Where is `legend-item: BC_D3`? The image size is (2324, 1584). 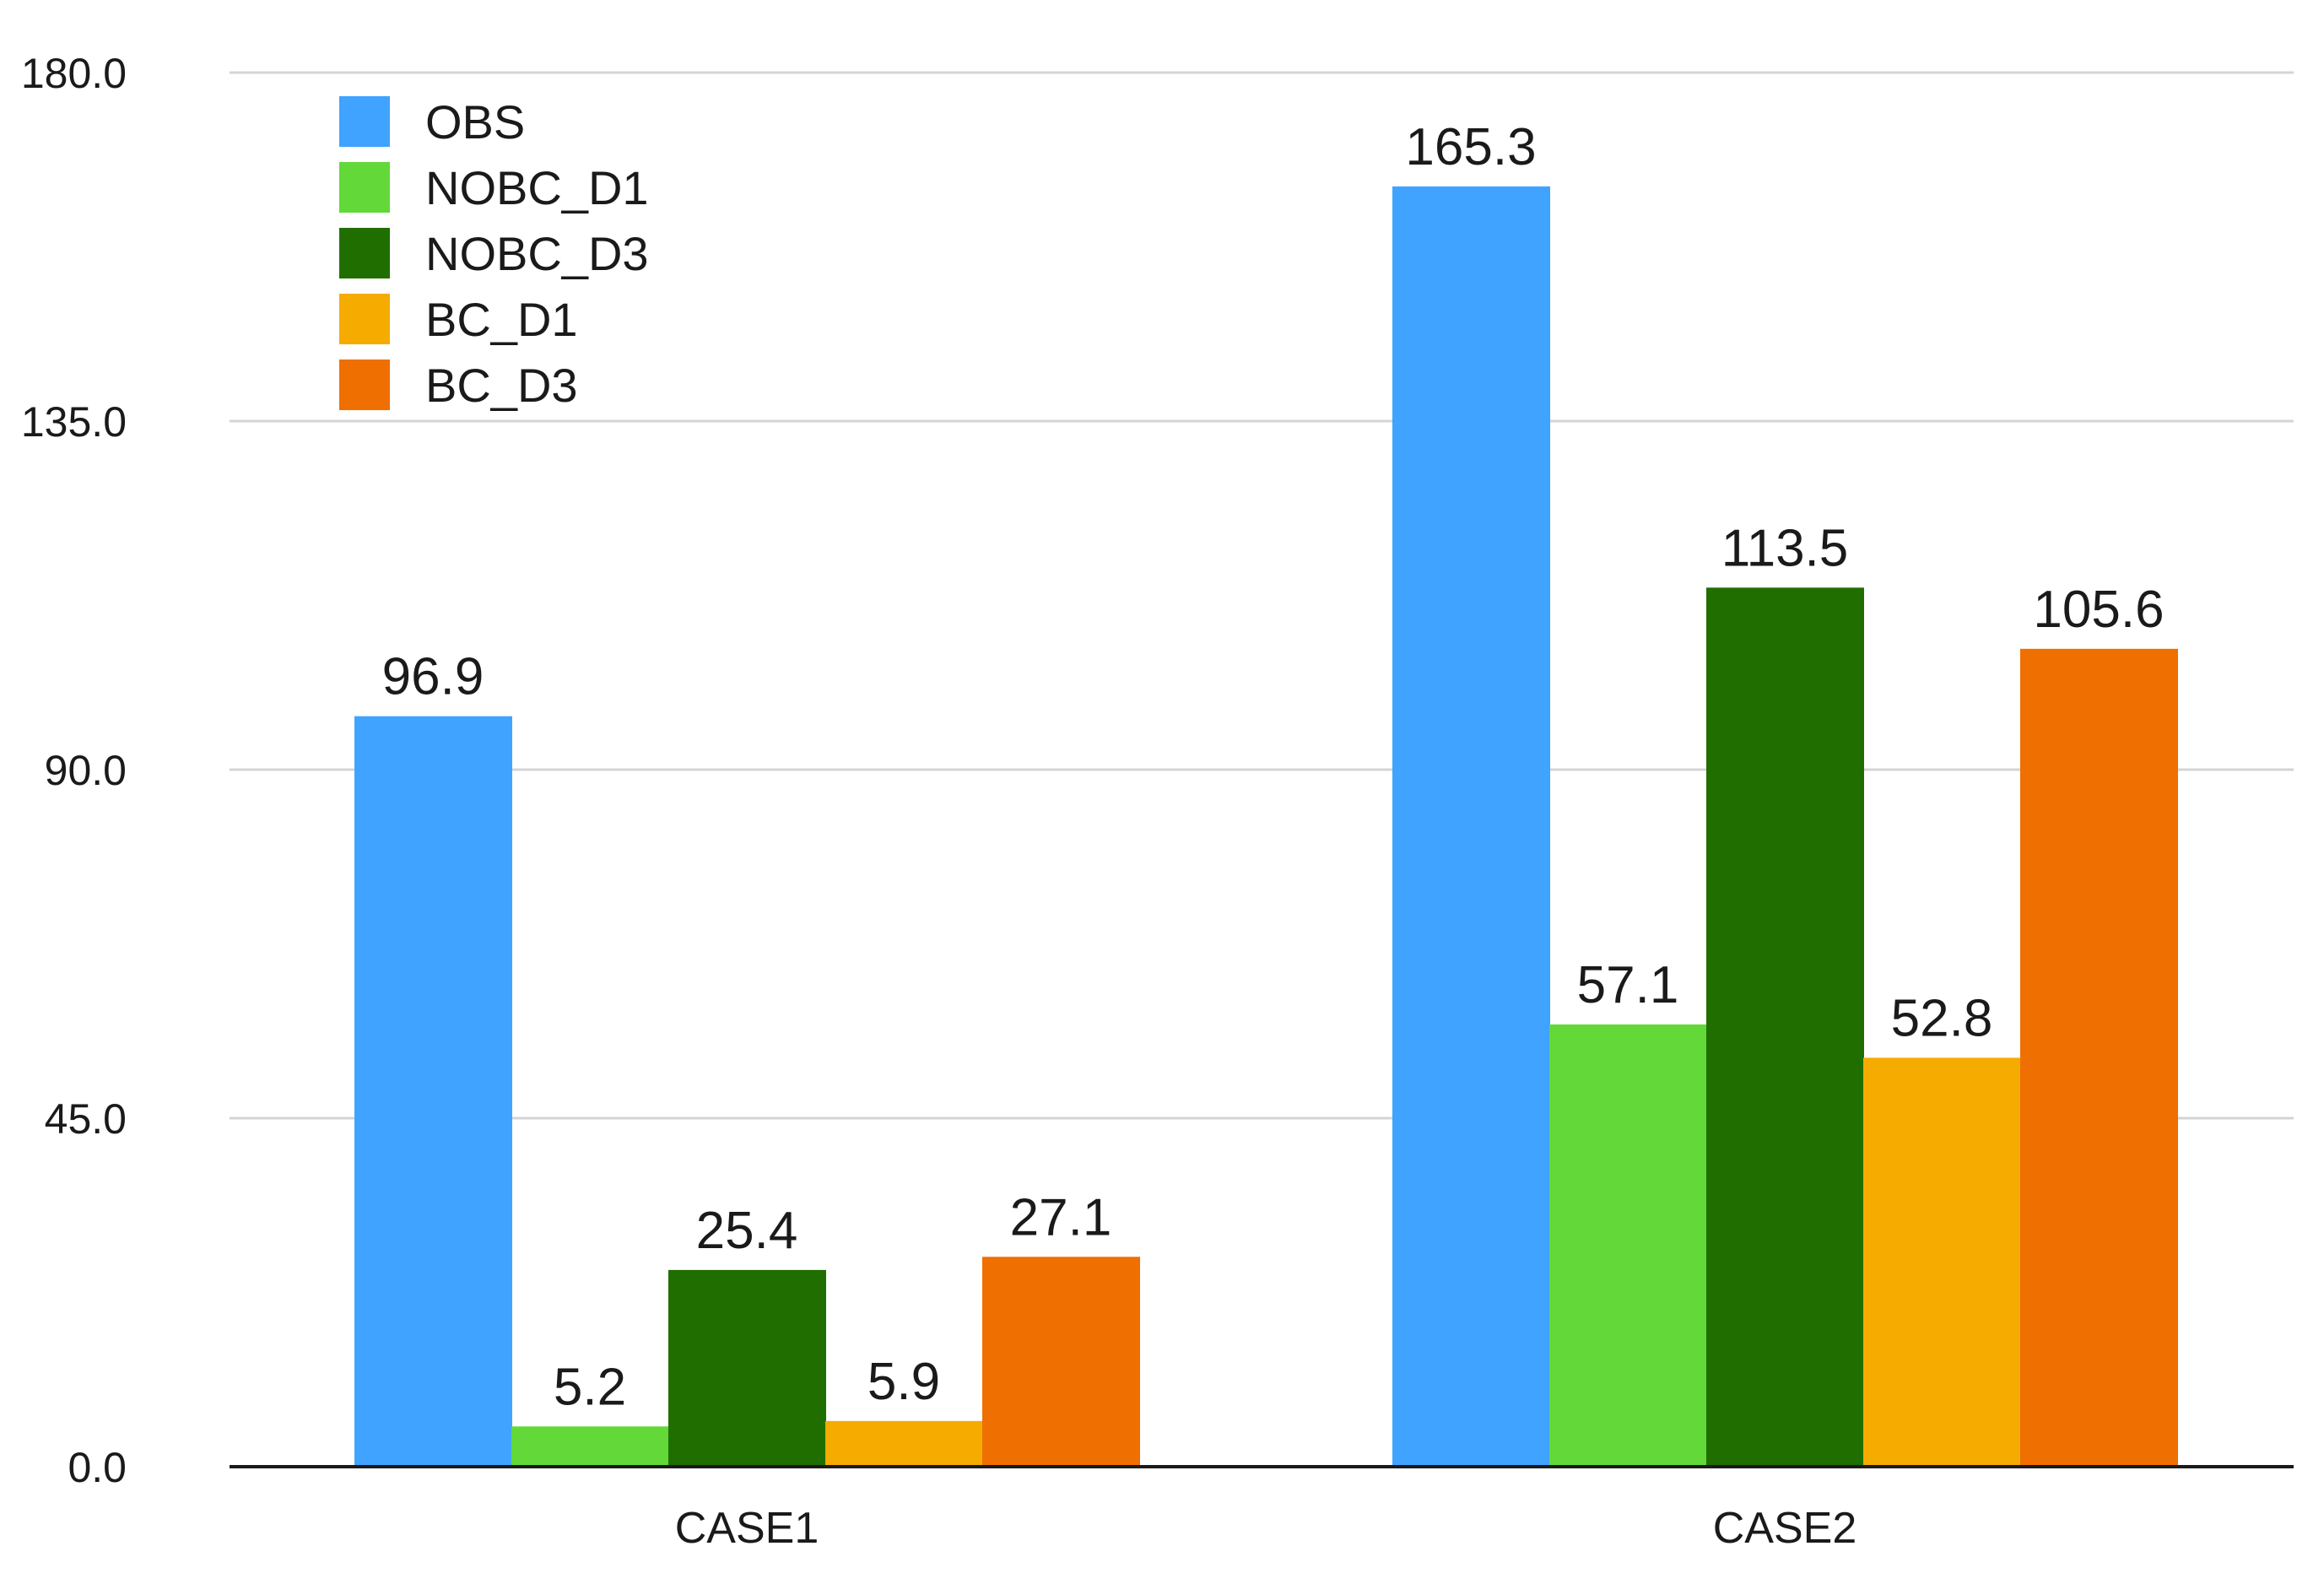 legend-item: BC_D3 is located at coordinates (459, 385).